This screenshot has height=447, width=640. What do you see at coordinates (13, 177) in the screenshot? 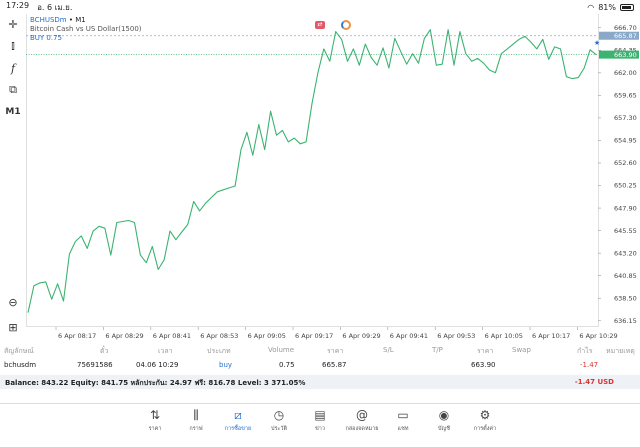
I see `chart-toolbar: ✛ ⫾ f ⧉ M1 ⊖ ⊞` at bounding box center [13, 177].